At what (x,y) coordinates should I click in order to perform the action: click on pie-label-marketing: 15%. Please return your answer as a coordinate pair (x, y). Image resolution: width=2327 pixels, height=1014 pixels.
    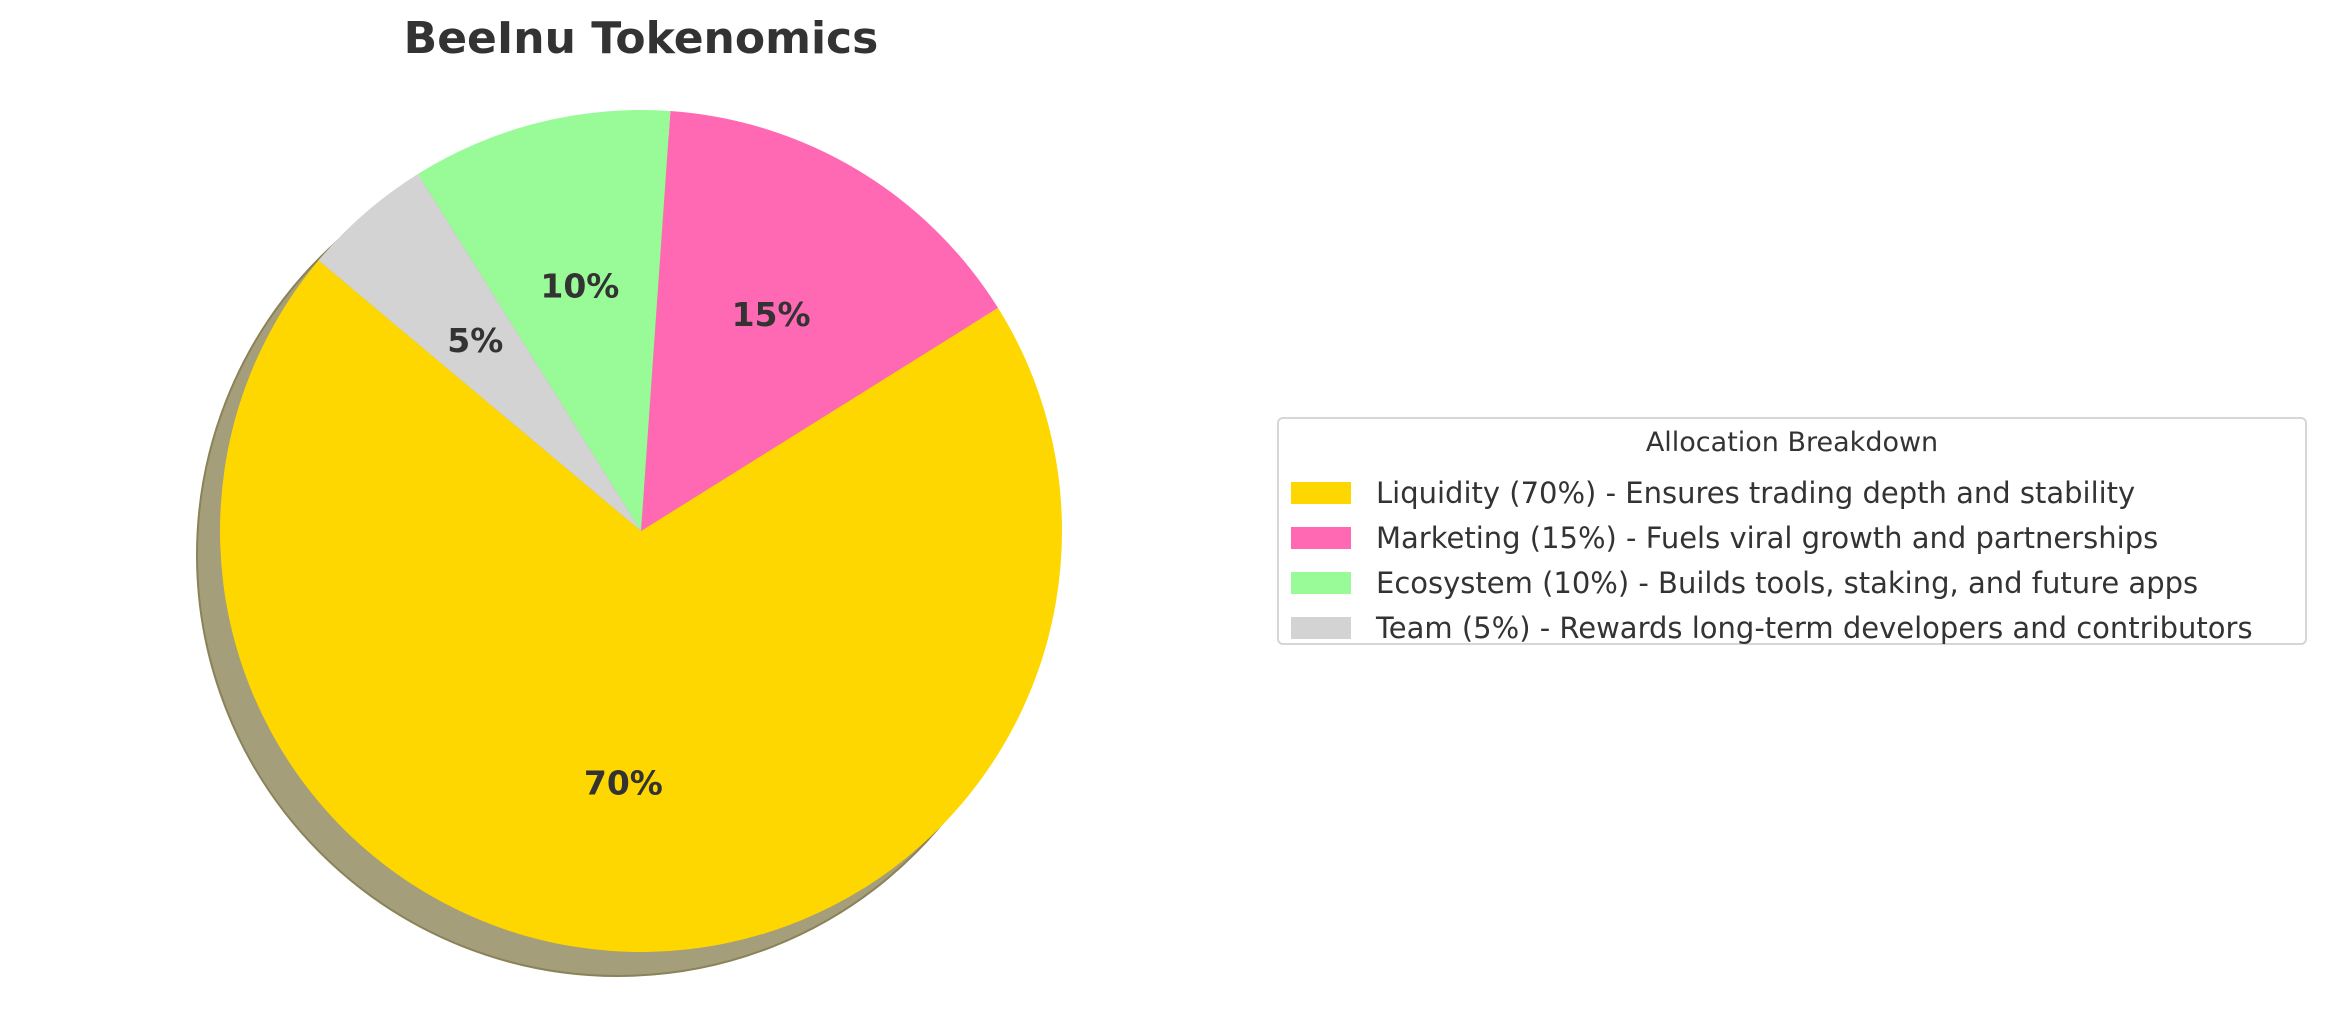
    Looking at the image, I should click on (771, 314).